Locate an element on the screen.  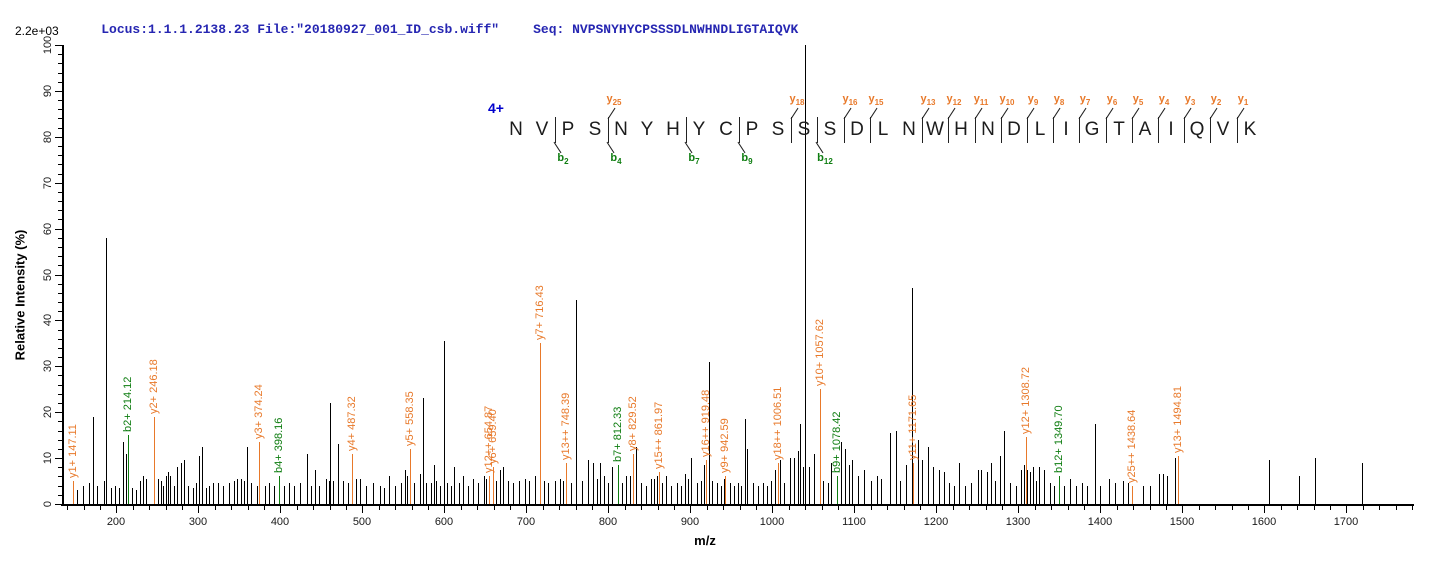
y-tick-label: 50 is located at coordinates (48, 275).